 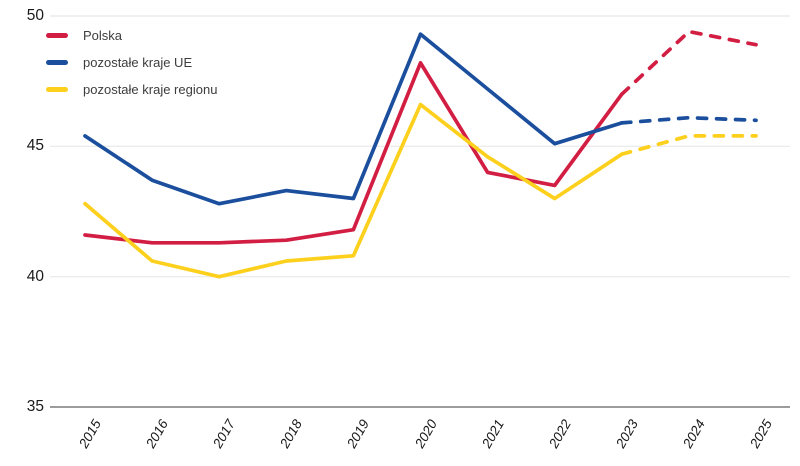 What do you see at coordinates (688, 120) in the screenshot?
I see `series-line-pozostałe-kraje-ue-forecast` at bounding box center [688, 120].